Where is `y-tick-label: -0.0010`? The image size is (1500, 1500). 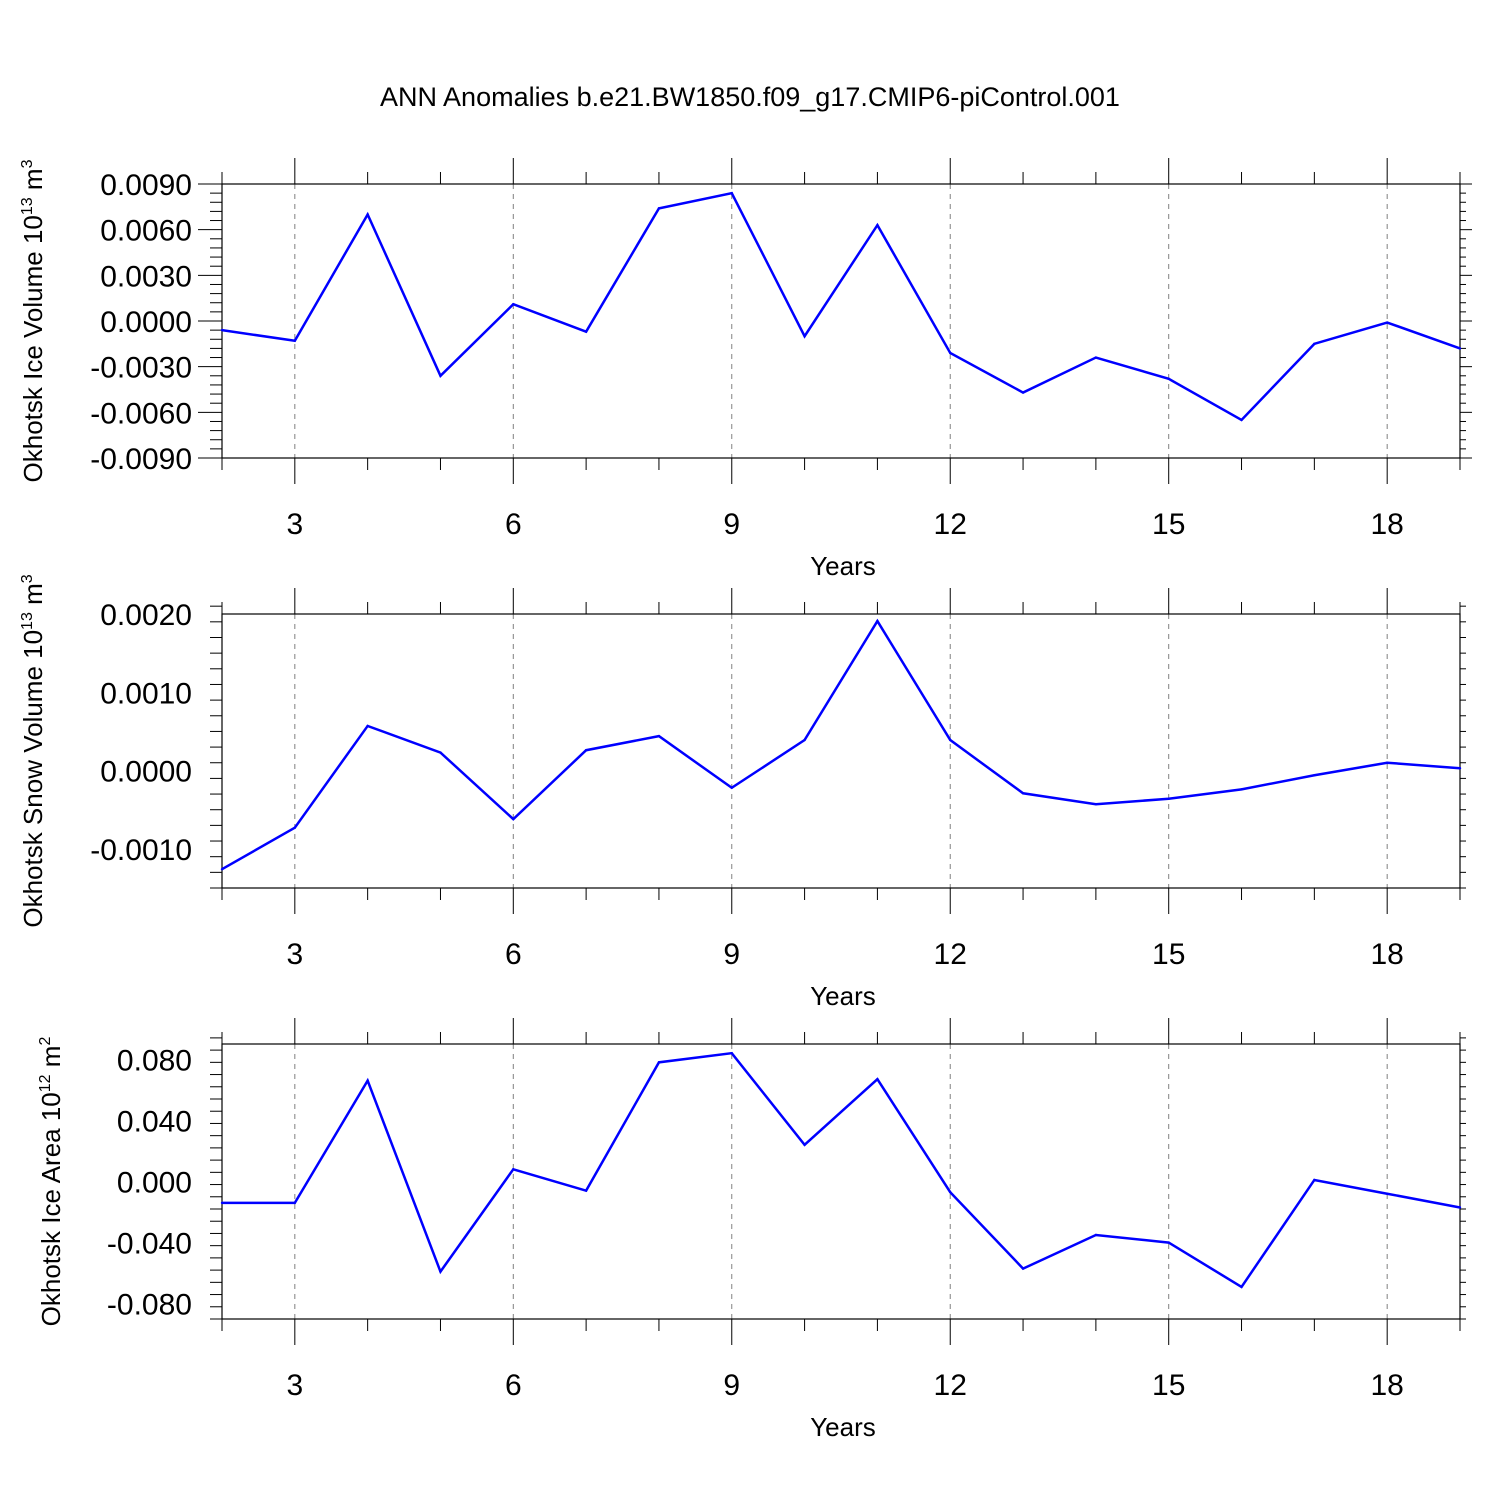 y-tick-label: -0.0010 is located at coordinates (141, 850).